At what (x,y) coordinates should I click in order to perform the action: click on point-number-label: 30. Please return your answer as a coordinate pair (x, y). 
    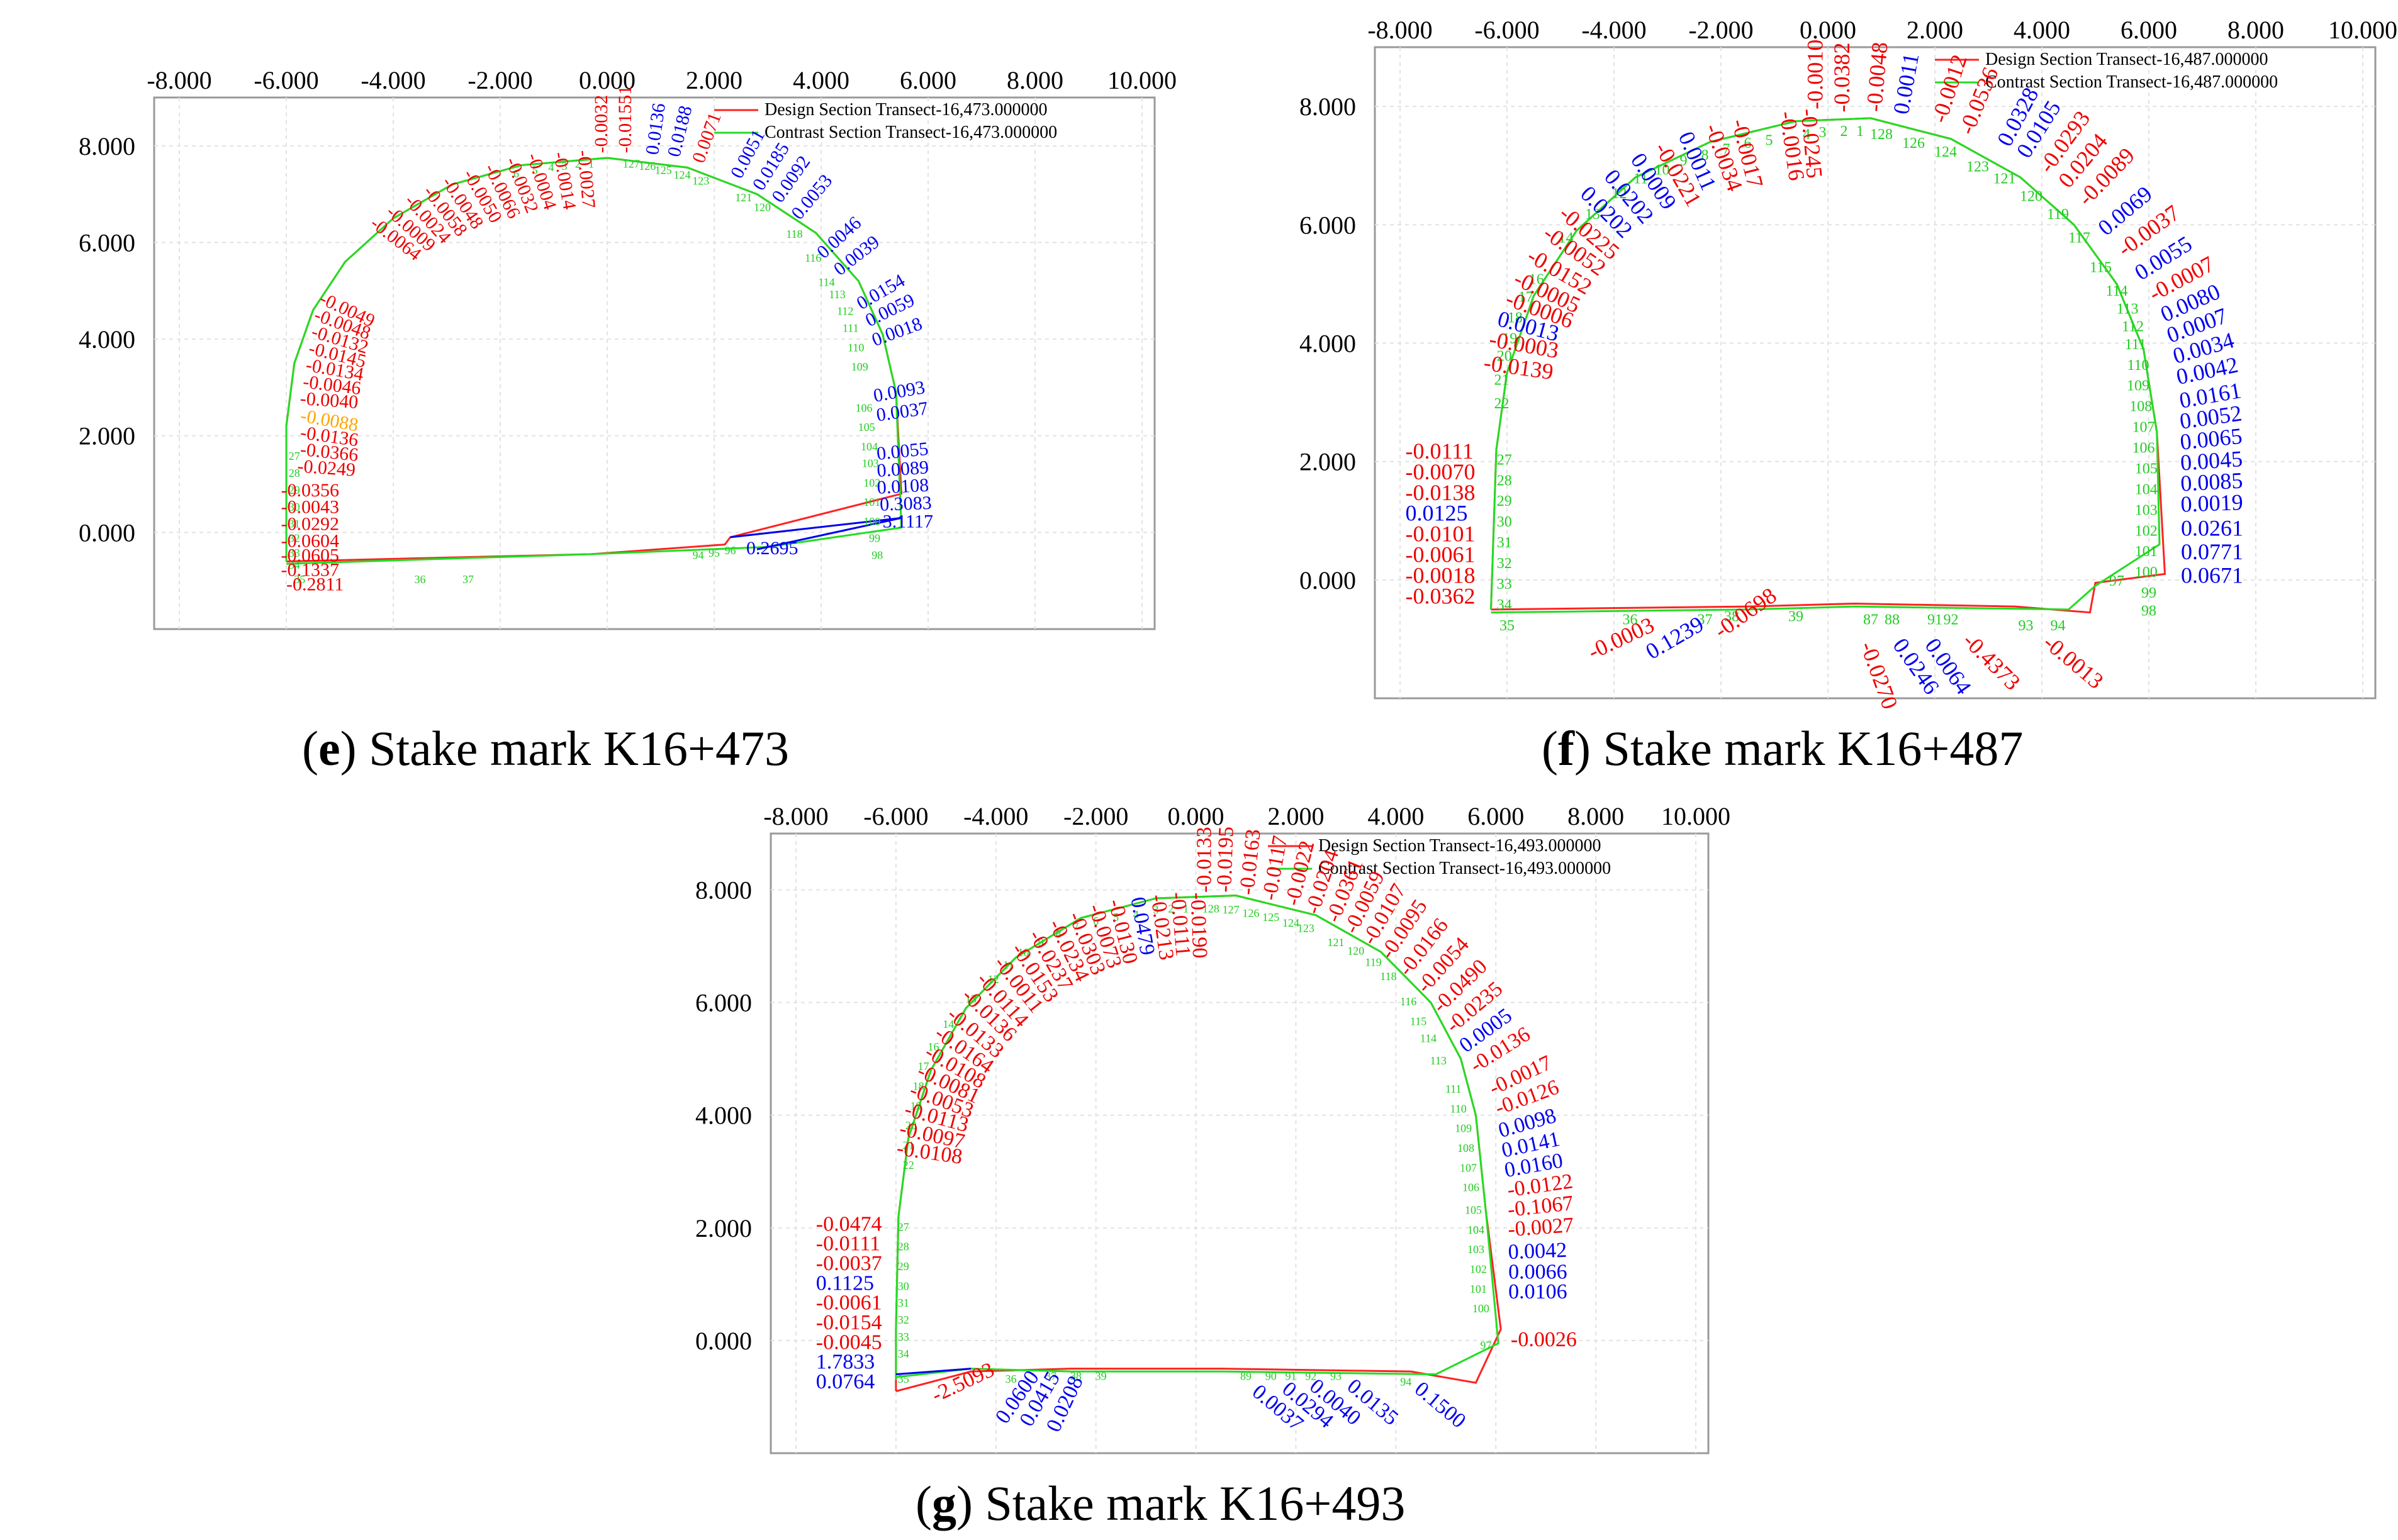
    Looking at the image, I should click on (904, 1286).